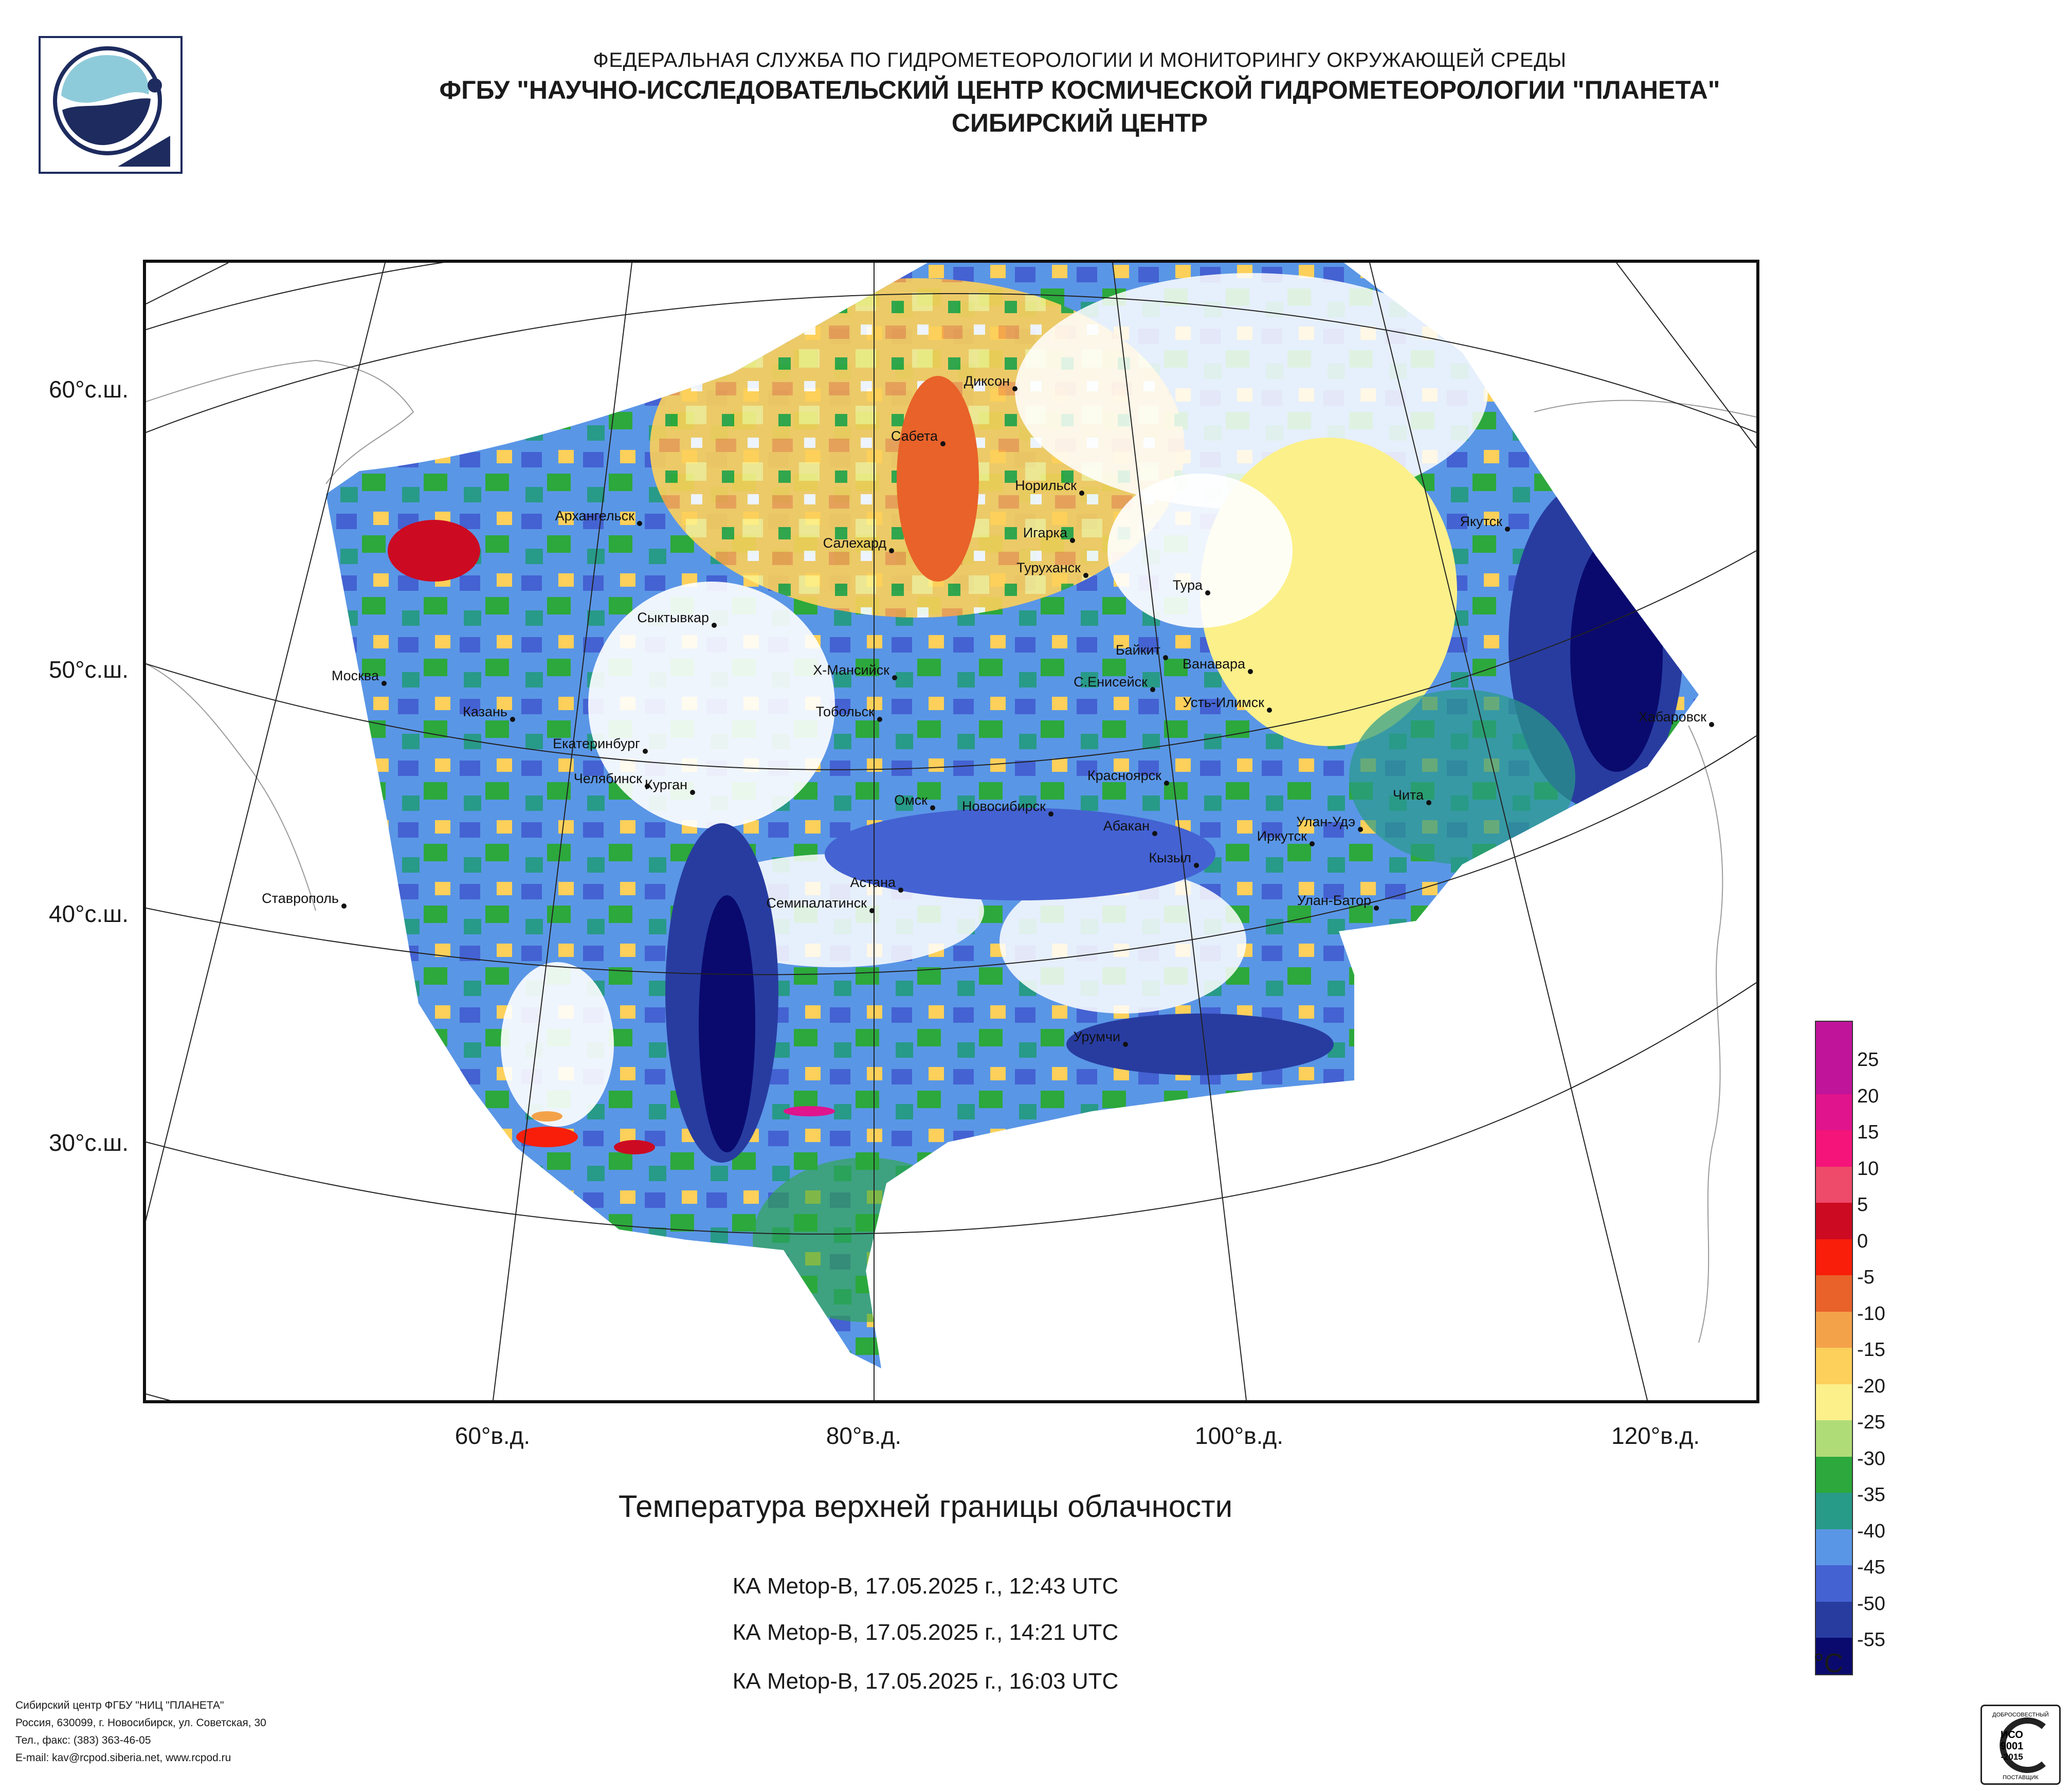 The width and height of the screenshot is (2072, 1791). I want to click on city-marker: Челябинск, so click(612, 780).